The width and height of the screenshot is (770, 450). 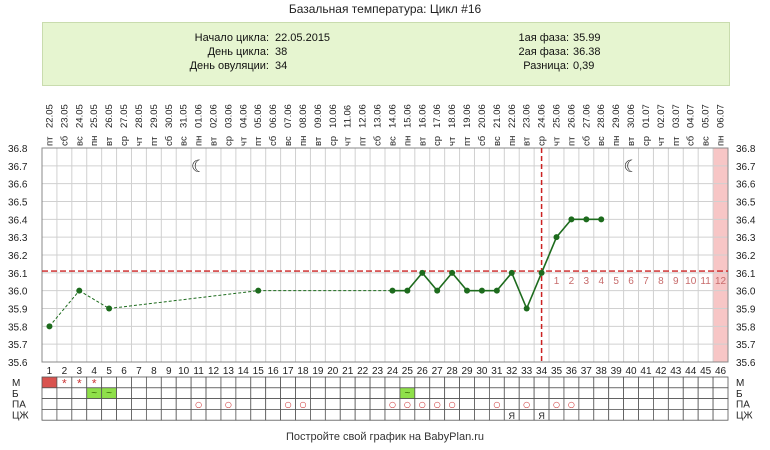 What do you see at coordinates (616, 116) in the screenshot?
I see `date-label: 29.06` at bounding box center [616, 116].